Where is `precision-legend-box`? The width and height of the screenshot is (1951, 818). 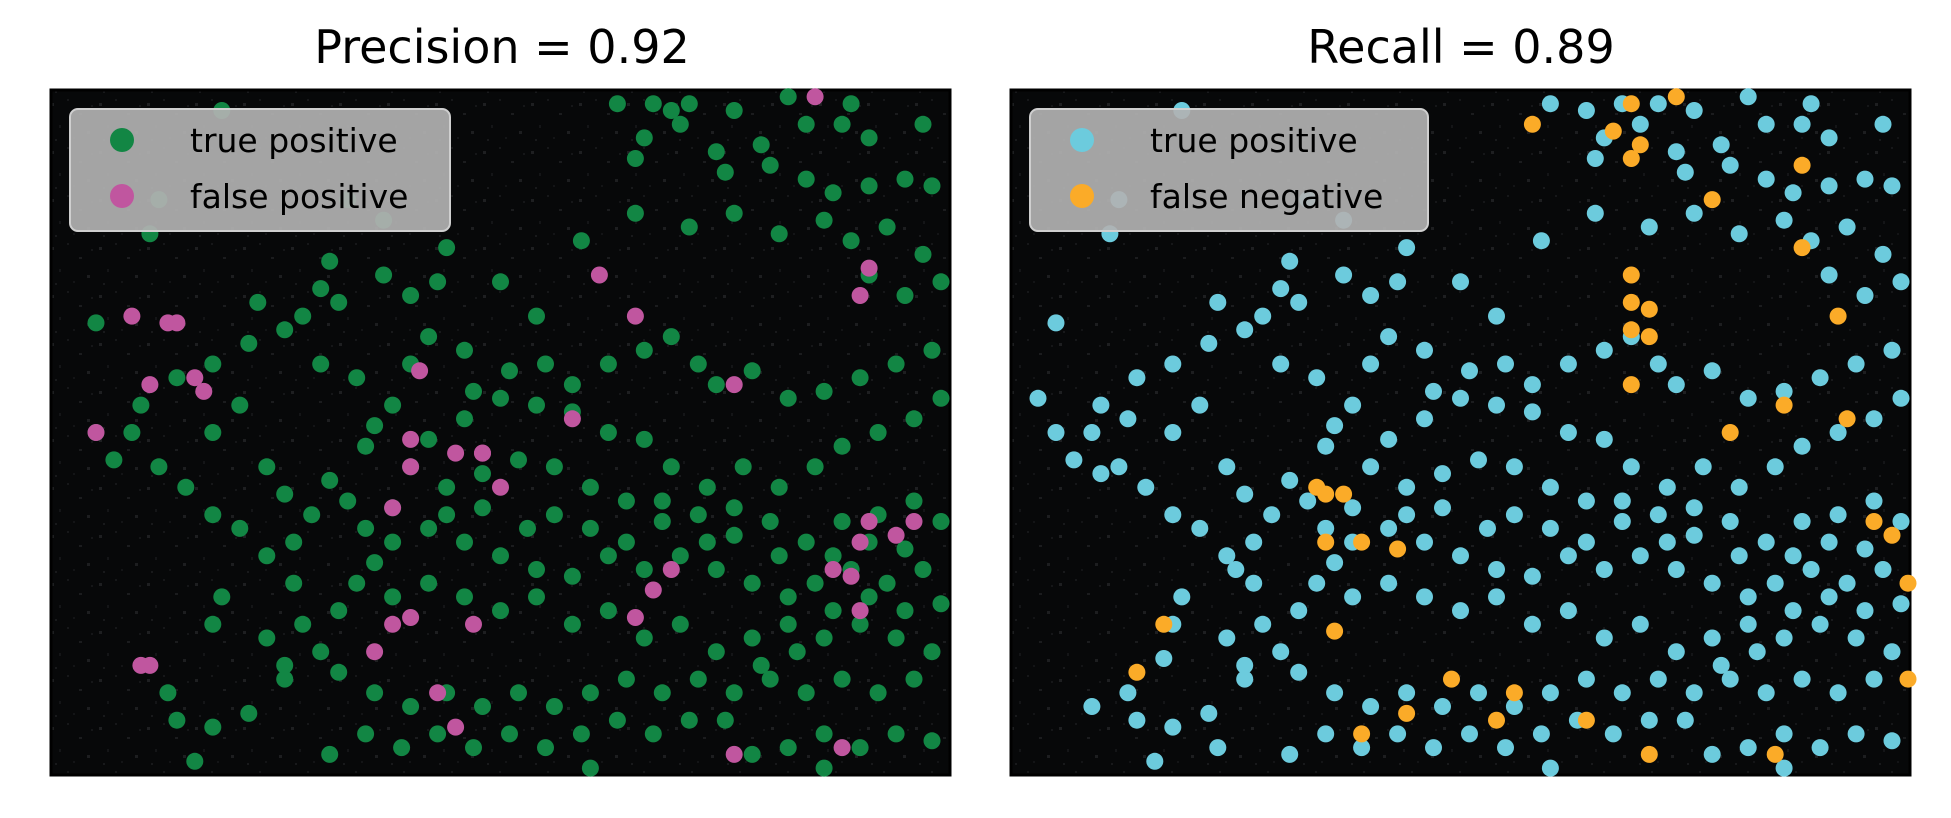 precision-legend-box is located at coordinates (260, 170).